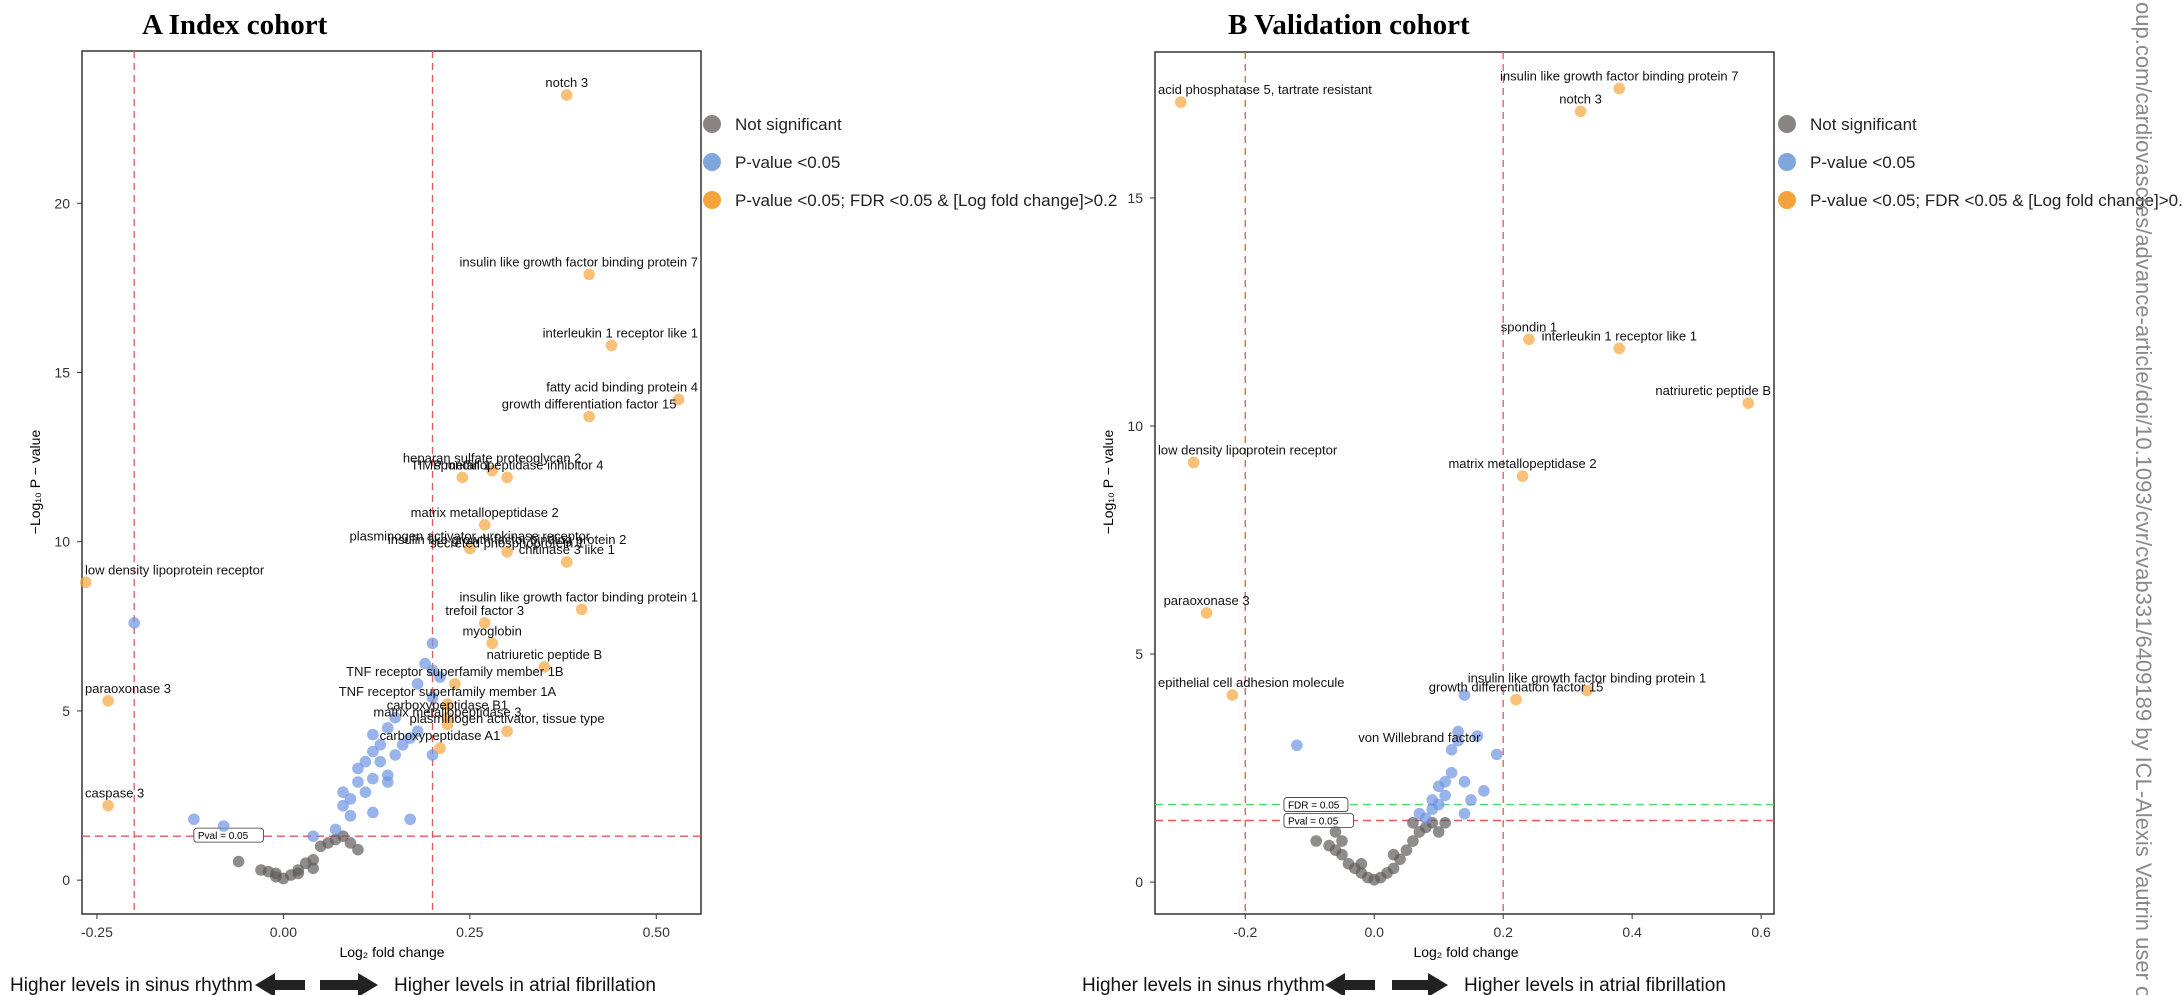 The image size is (2183, 995). I want to click on point-label: carboxypeptidase A1, so click(440, 735).